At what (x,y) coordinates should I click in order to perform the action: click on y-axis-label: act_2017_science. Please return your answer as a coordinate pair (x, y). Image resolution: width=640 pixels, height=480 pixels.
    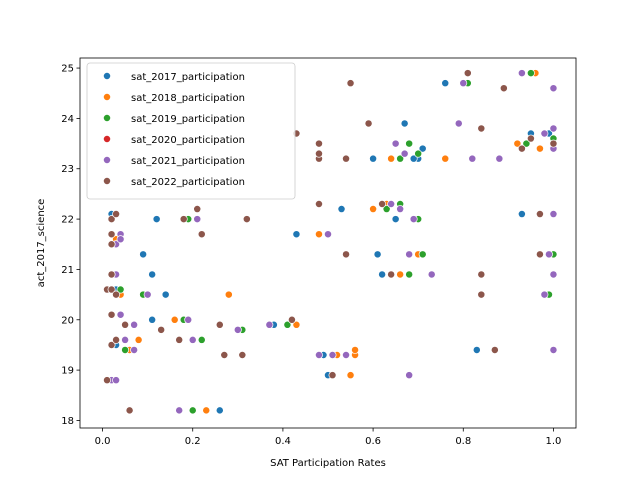
    Looking at the image, I should click on (41, 243).